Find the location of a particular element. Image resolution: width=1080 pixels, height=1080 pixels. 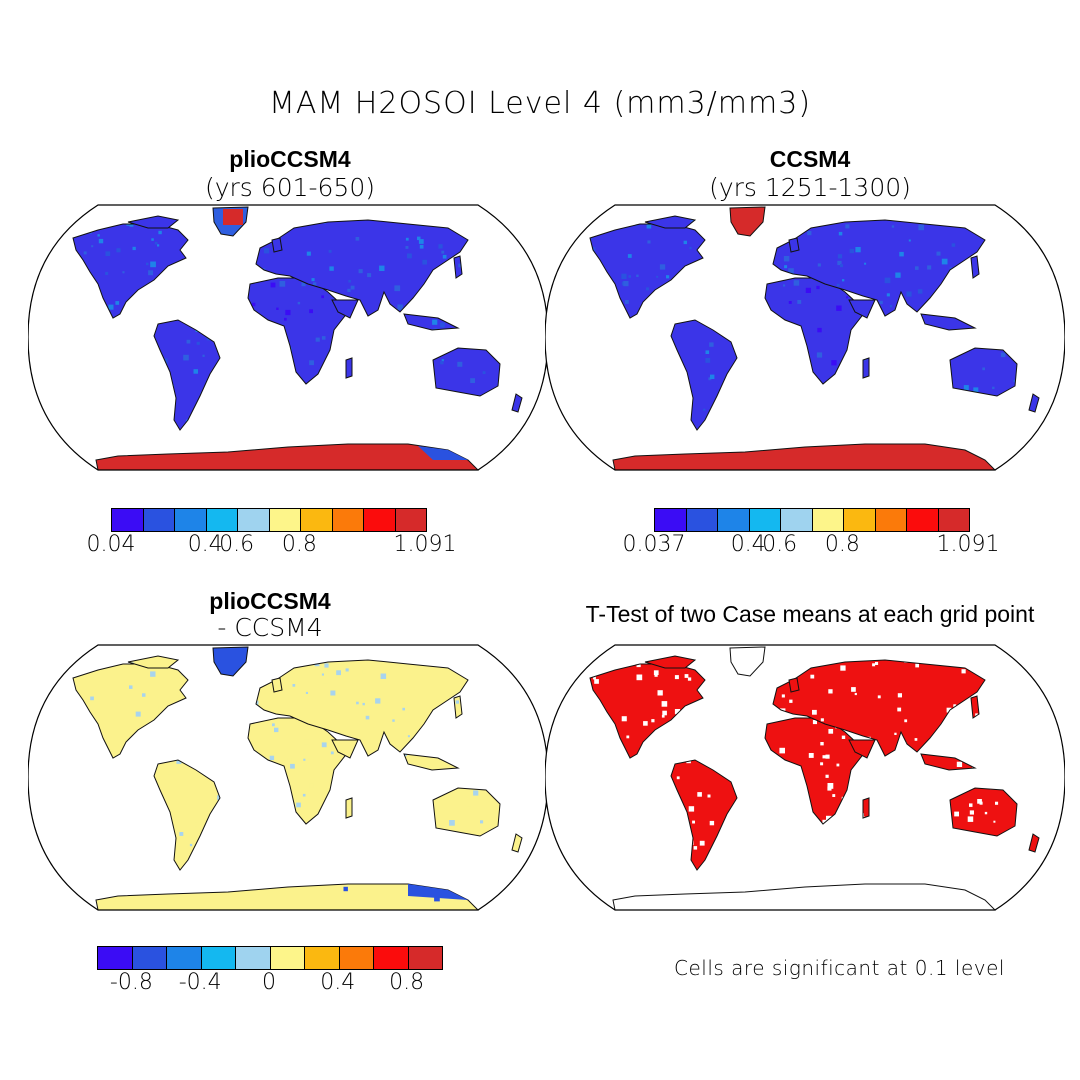

colorbar-tick-label: 0 is located at coordinates (269, 982).